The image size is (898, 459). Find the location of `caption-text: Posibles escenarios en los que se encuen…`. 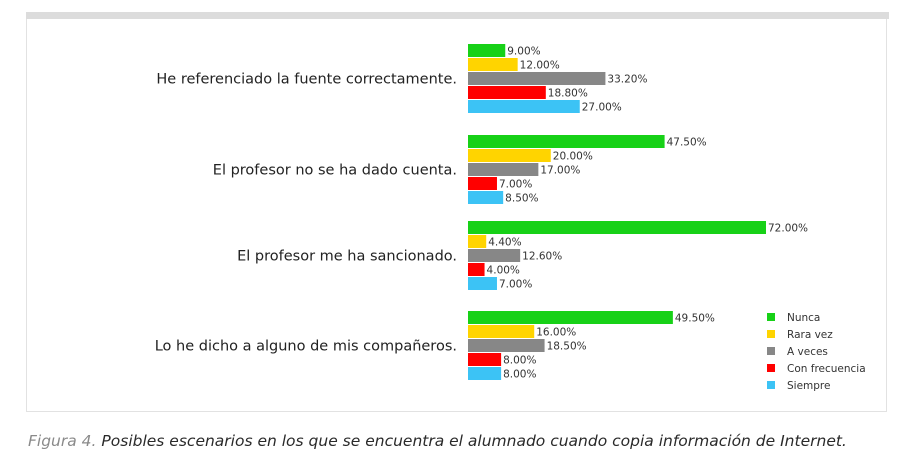

caption-text: Posibles escenarios en los que se encuen… is located at coordinates (471, 441).